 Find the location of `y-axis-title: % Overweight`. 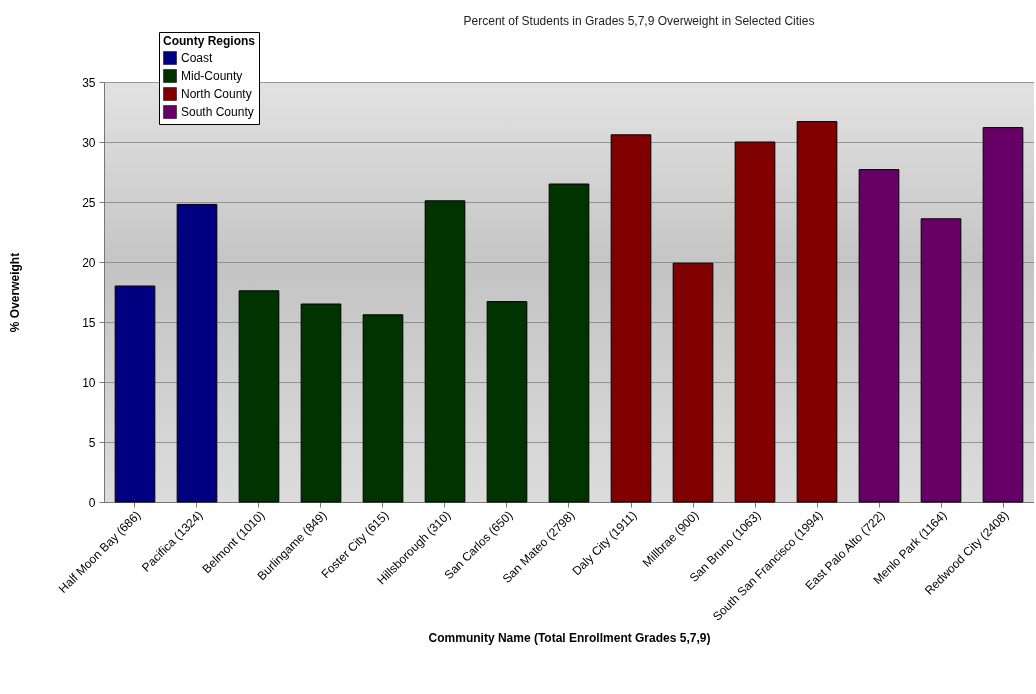

y-axis-title: % Overweight is located at coordinates (15, 292).